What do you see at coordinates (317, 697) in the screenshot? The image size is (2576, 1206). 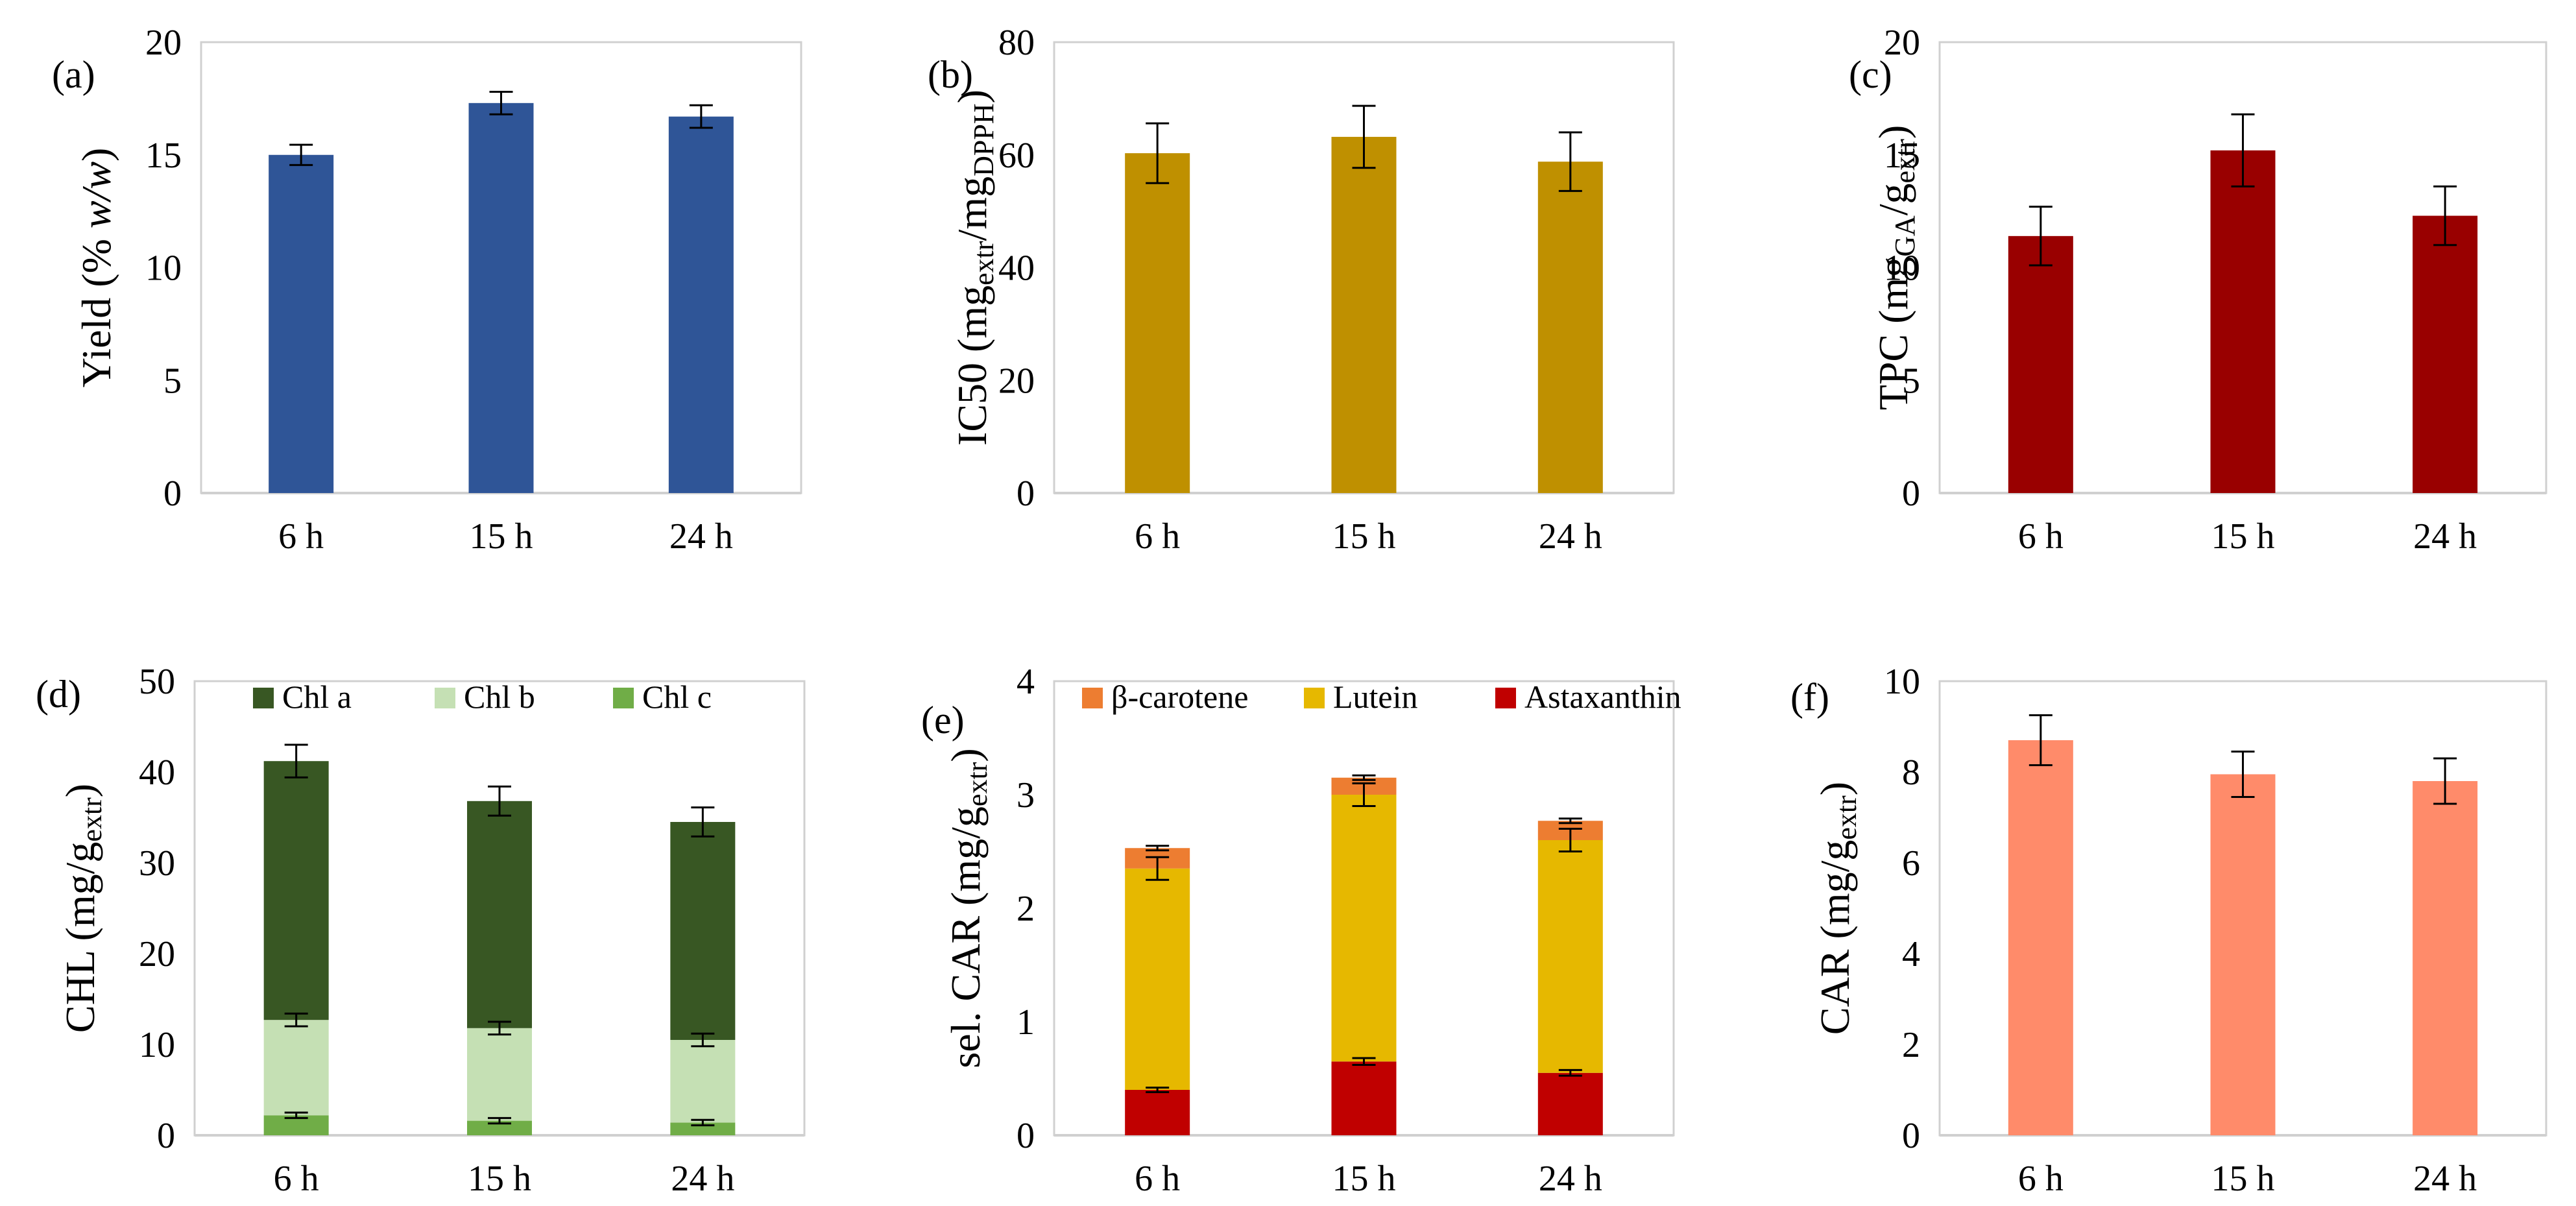 I see `legend-label: Chl a` at bounding box center [317, 697].